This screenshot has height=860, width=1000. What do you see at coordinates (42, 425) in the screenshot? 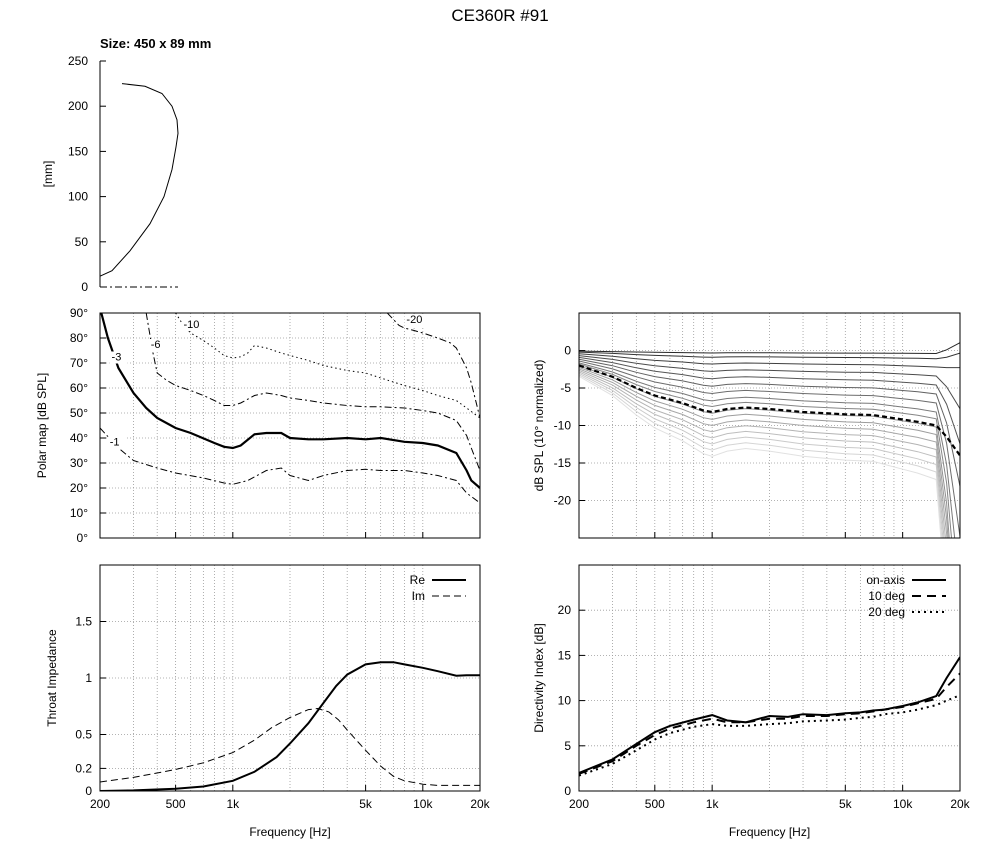
I see `y-axis-label: Polar map [dB SPL]` at bounding box center [42, 425].